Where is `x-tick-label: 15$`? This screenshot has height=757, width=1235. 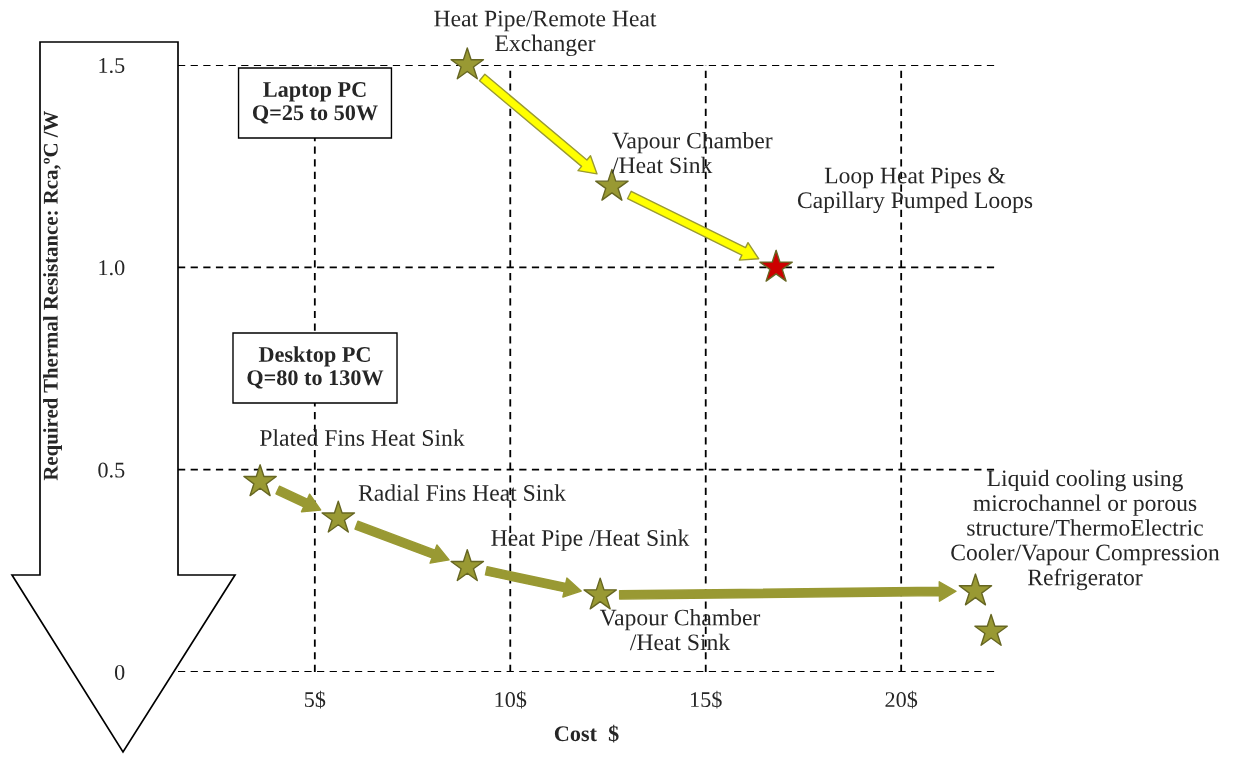 x-tick-label: 15$ is located at coordinates (706, 699).